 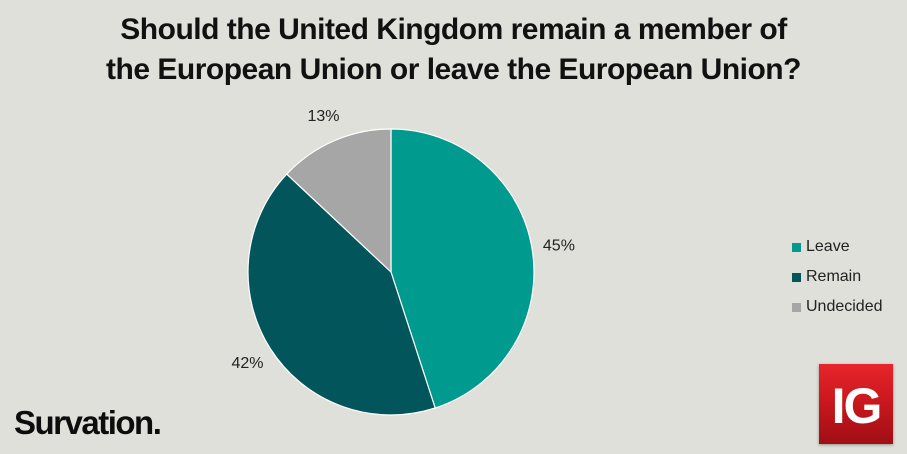 What do you see at coordinates (828, 246) in the screenshot?
I see `legend-label-leave: Leave` at bounding box center [828, 246].